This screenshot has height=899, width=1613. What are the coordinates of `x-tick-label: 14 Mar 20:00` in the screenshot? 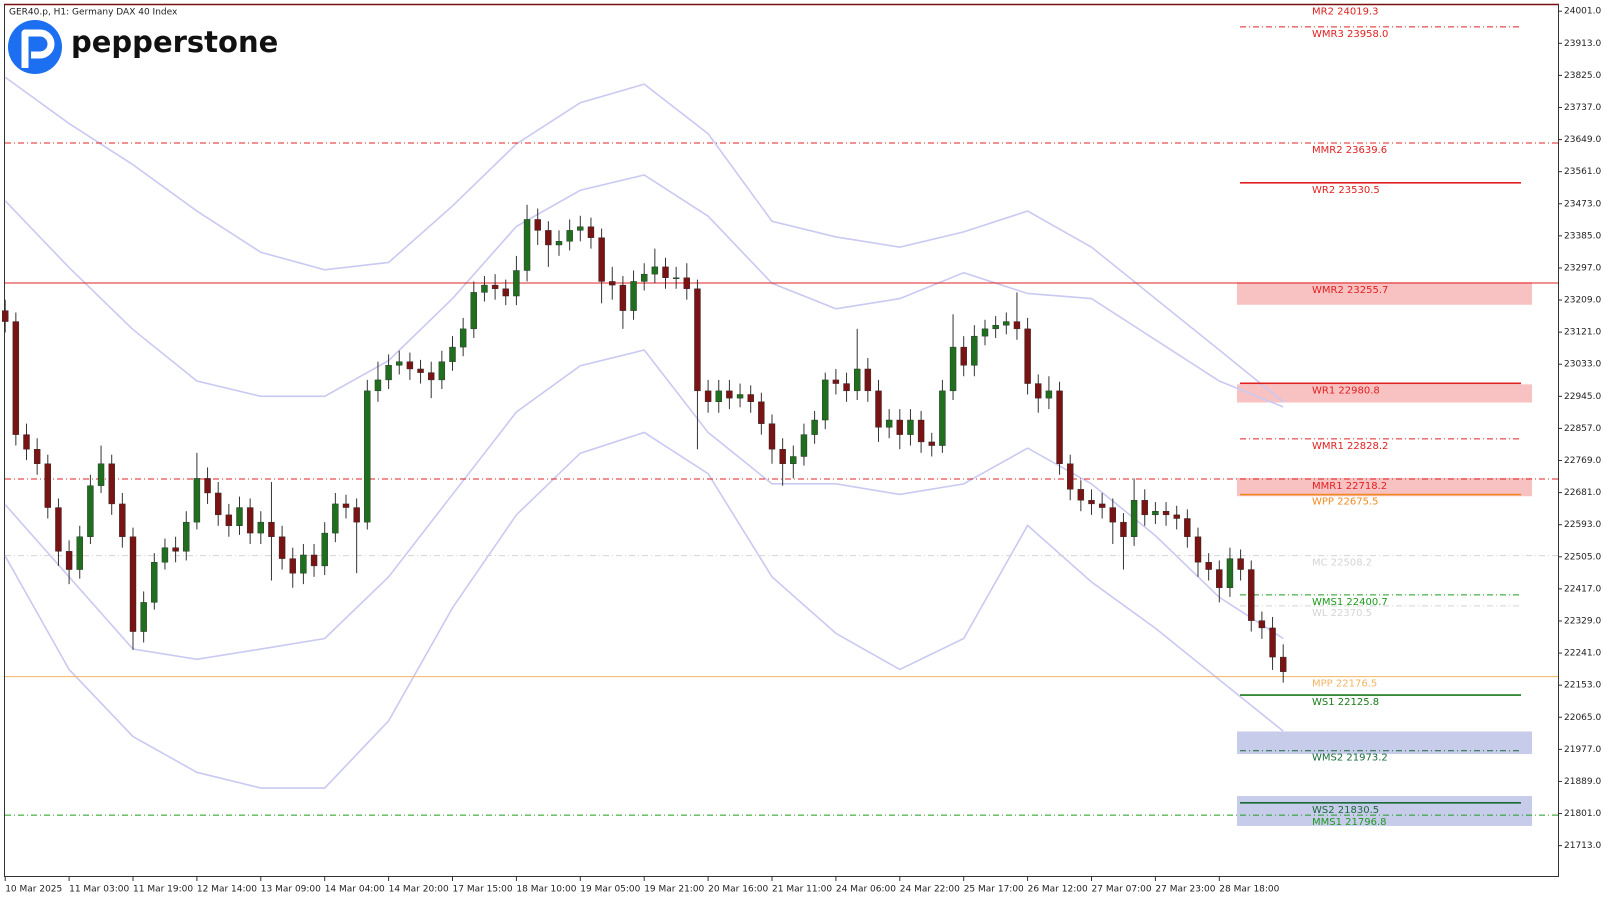 It's located at (419, 890).